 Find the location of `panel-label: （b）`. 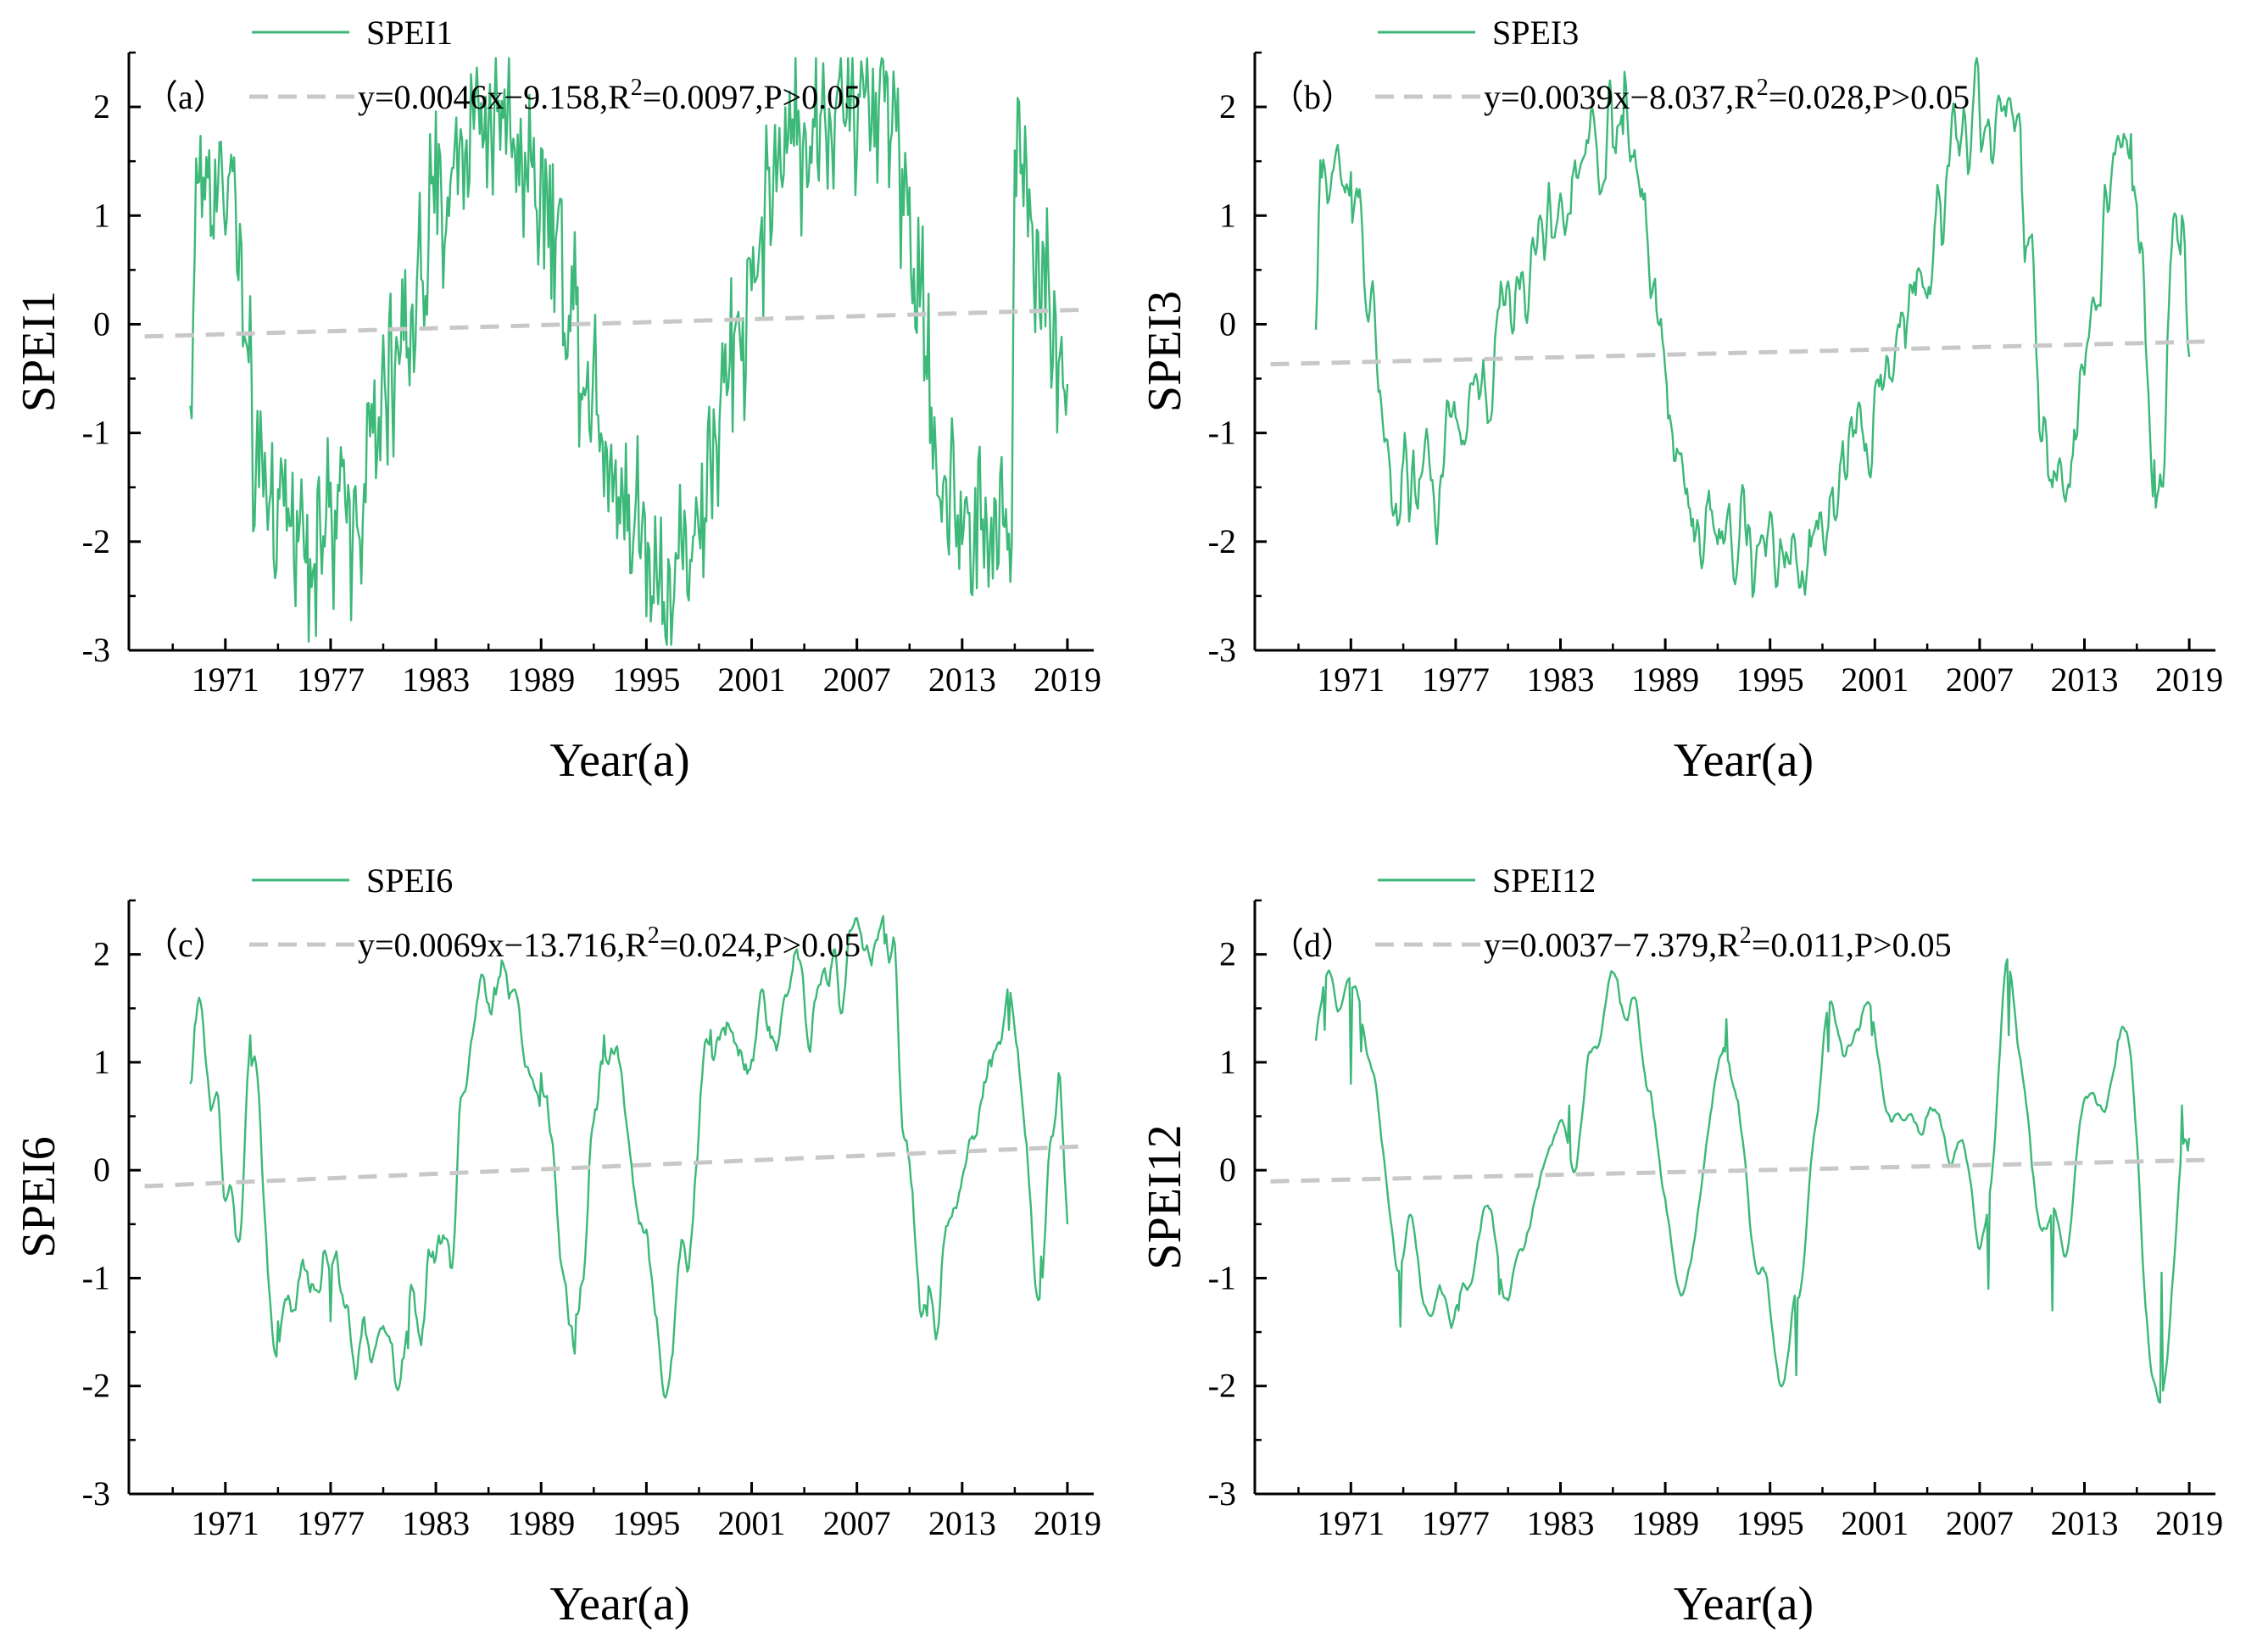

panel-label: （b） is located at coordinates (1312, 97).